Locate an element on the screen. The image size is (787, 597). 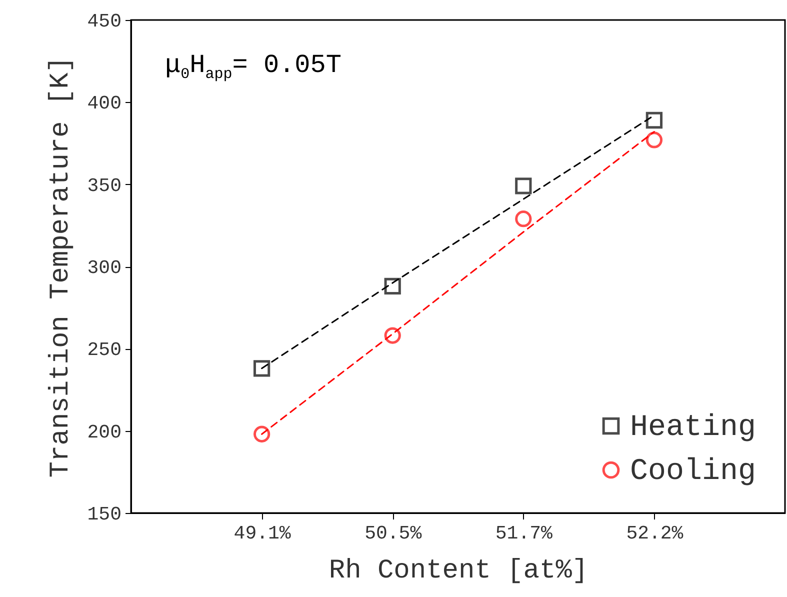
x-axis-title: Rh Content [at%] is located at coordinates (458, 571).